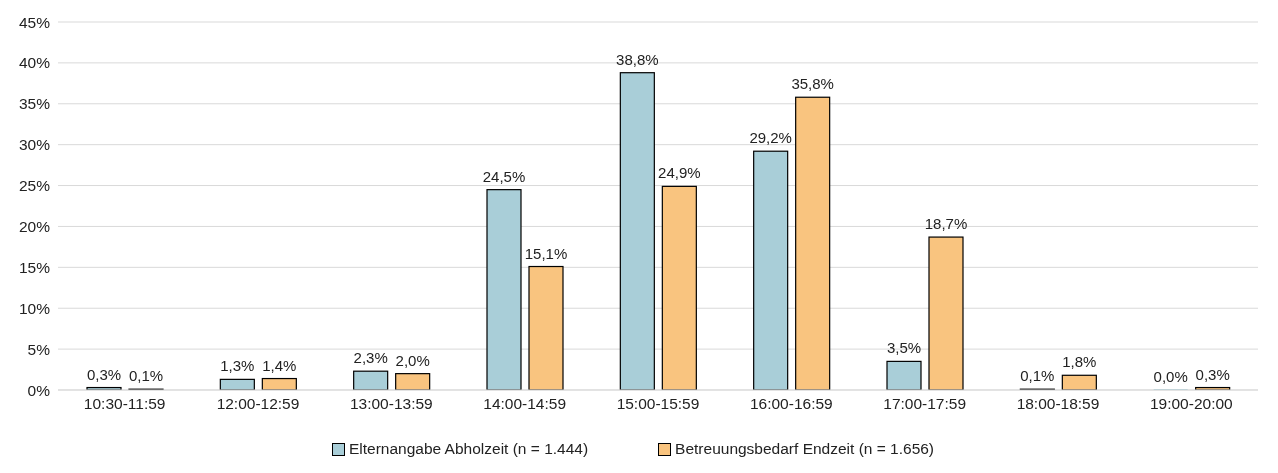 This screenshot has height=473, width=1278. What do you see at coordinates (258, 404) in the screenshot?
I see `x-tick-label: 12:00-12:59` at bounding box center [258, 404].